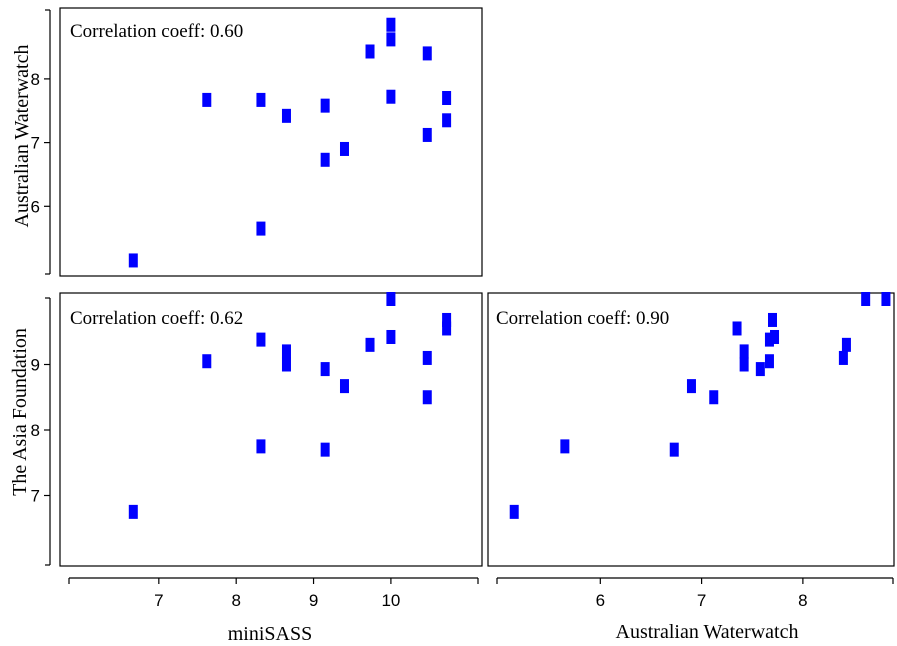 This screenshot has width=897, height=646. I want to click on x-tick-label: 9, so click(313, 600).